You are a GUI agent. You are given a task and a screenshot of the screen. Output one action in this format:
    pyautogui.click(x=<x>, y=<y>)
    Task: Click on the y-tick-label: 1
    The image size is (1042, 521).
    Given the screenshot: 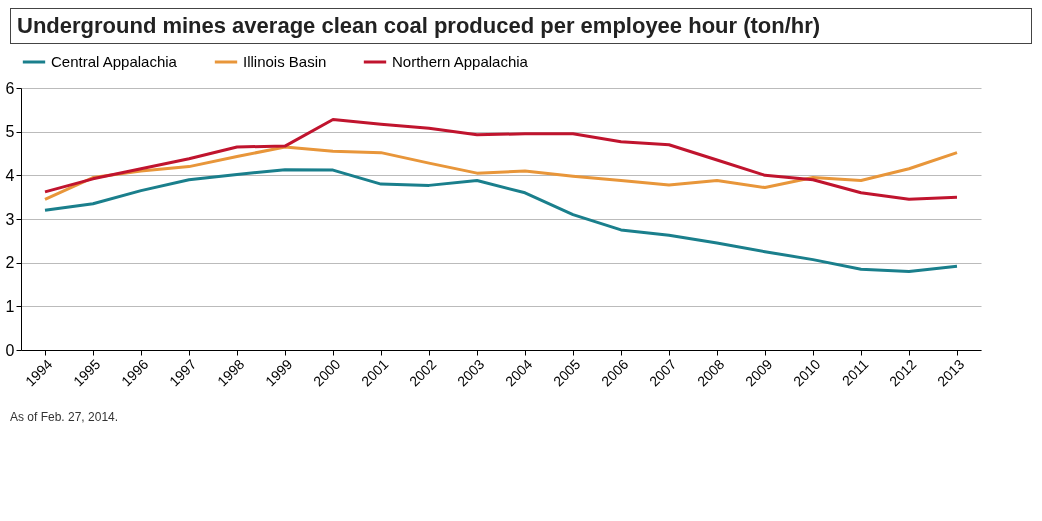 What is the action you would take?
    pyautogui.click(x=10, y=306)
    